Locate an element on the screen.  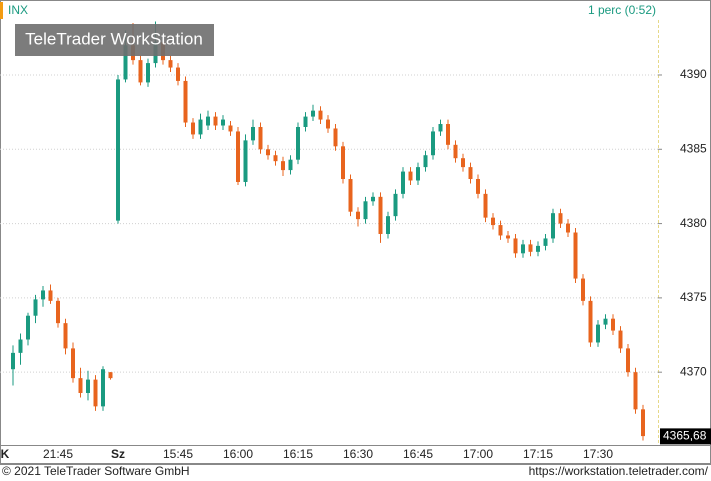
x-tick-label: 17:30 is located at coordinates (598, 454).